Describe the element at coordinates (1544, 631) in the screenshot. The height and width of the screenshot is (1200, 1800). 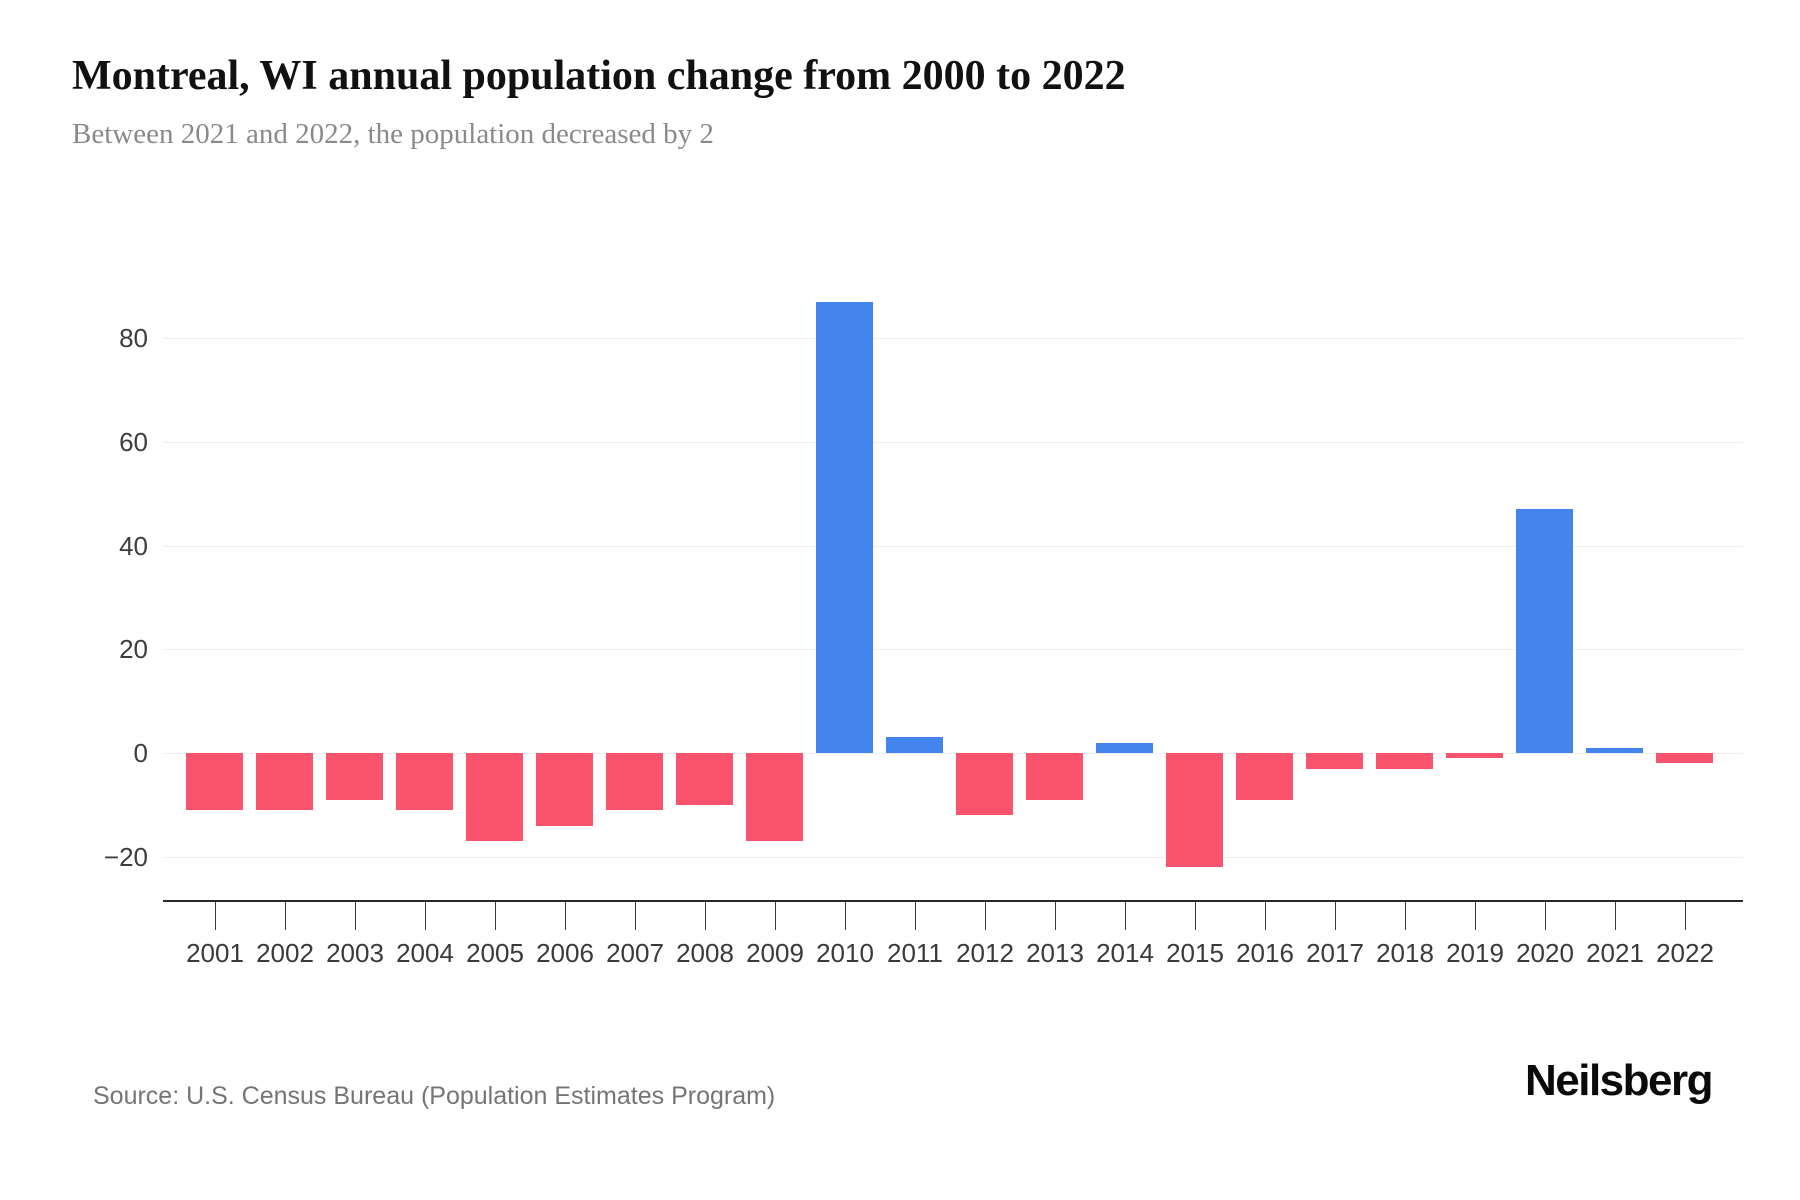
I see `bar-2020` at that location.